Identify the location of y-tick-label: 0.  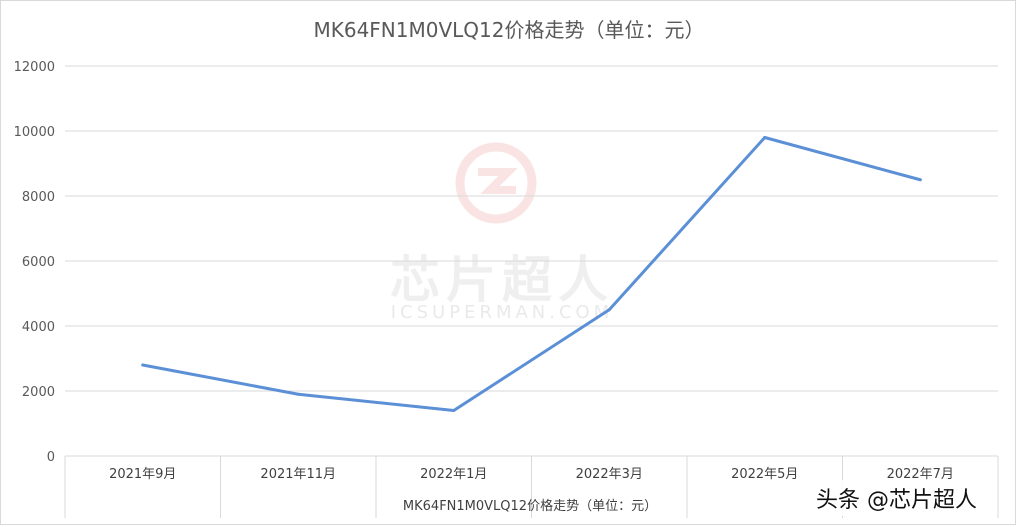
(51, 457).